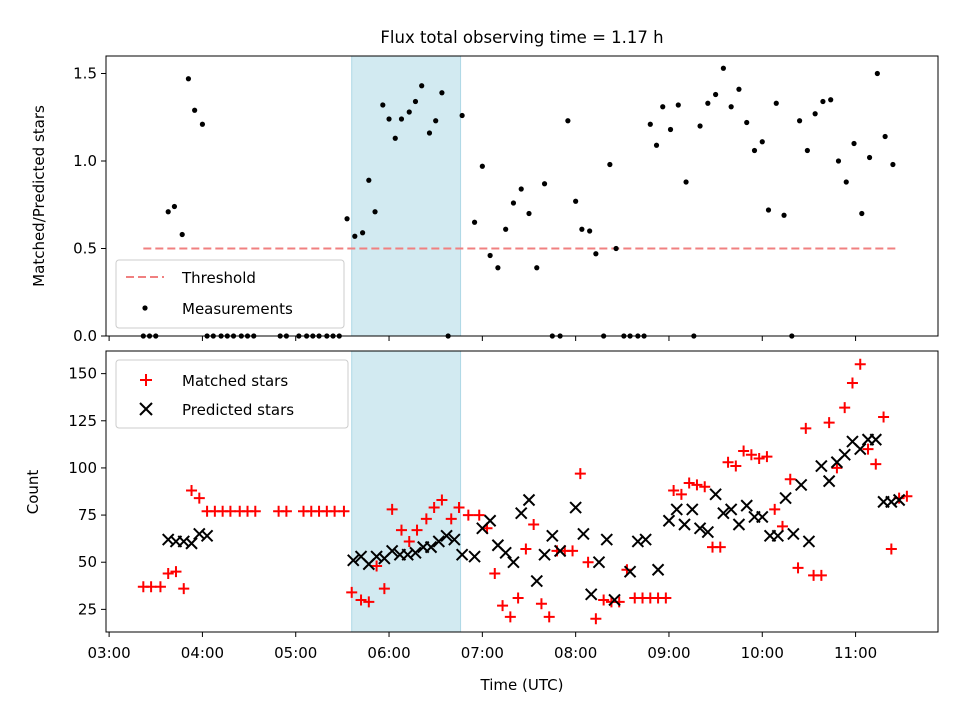 Image resolution: width=960 pixels, height=720 pixels. I want to click on top-legend: Threshold Measurements, so click(230, 294).